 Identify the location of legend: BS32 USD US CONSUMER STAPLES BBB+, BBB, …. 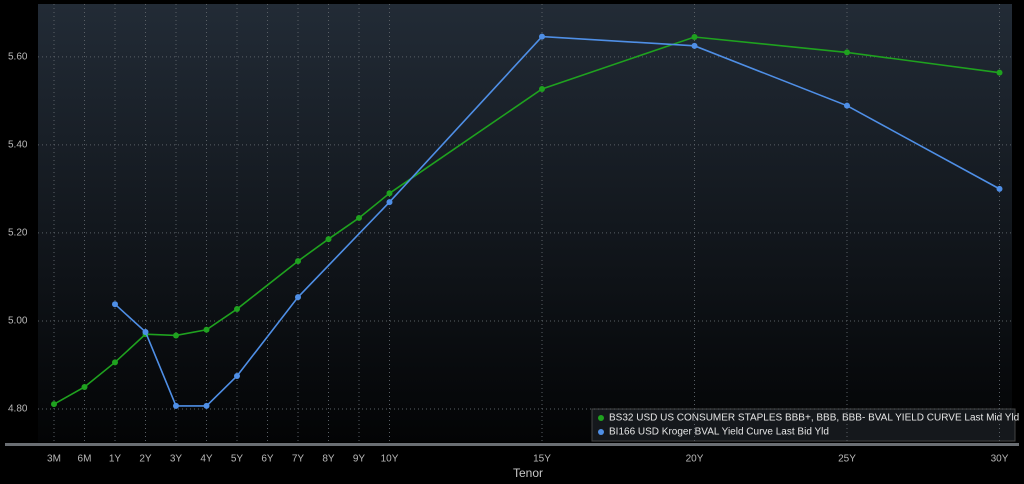
(805, 425).